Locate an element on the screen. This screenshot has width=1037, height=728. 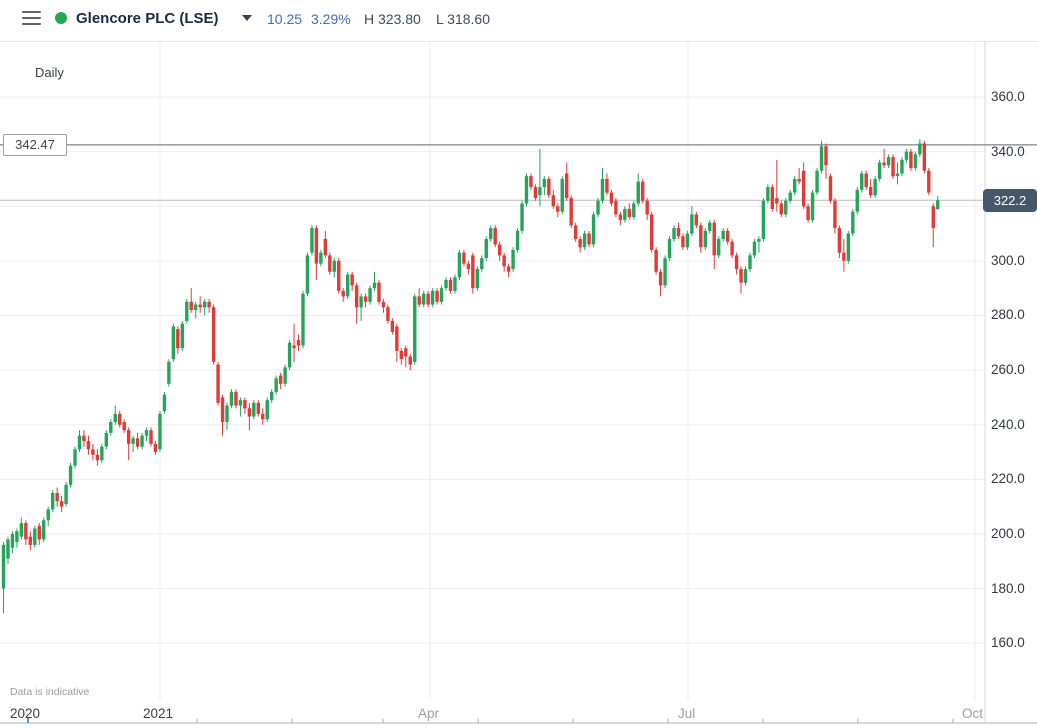
time-axis-label: Apr is located at coordinates (429, 713).